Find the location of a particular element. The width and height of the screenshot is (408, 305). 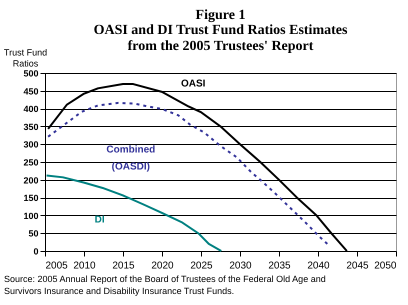

y-tick-label: 500 is located at coordinates (30, 73).